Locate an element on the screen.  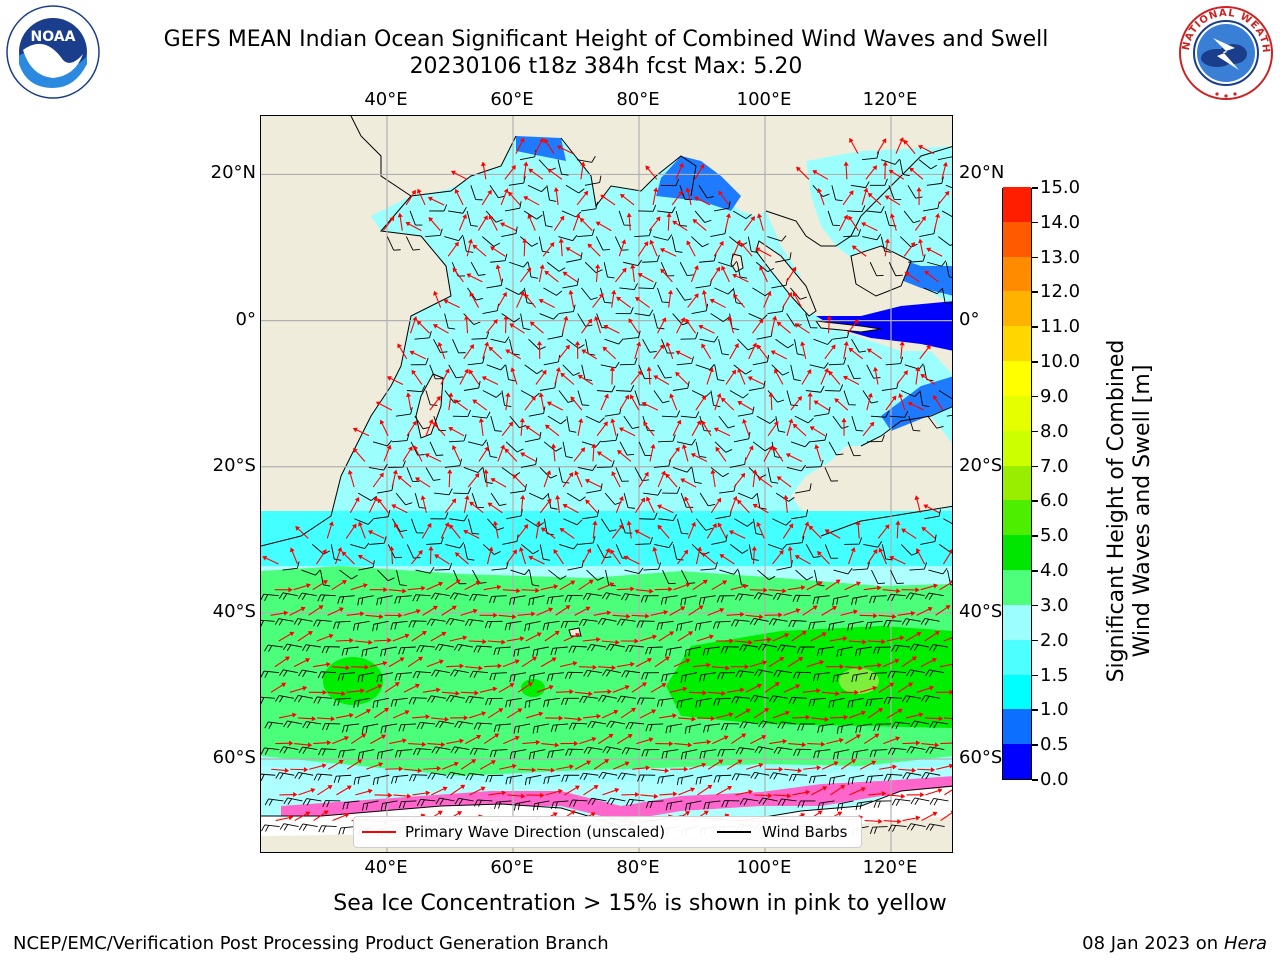
nws-logo: NATIONAL WEATHER SERVICE is located at coordinates (1225, 52).